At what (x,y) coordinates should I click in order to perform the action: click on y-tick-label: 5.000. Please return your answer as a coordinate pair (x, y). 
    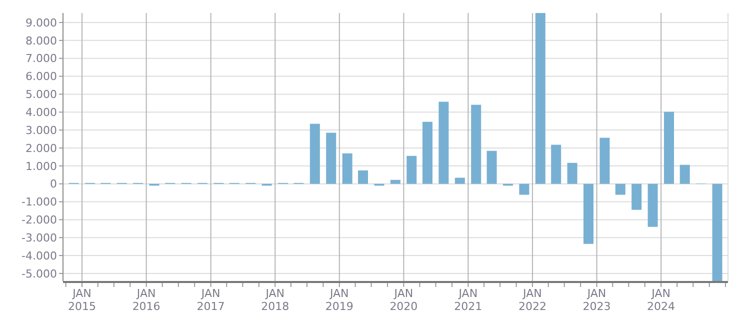
    Looking at the image, I should click on (41, 95).